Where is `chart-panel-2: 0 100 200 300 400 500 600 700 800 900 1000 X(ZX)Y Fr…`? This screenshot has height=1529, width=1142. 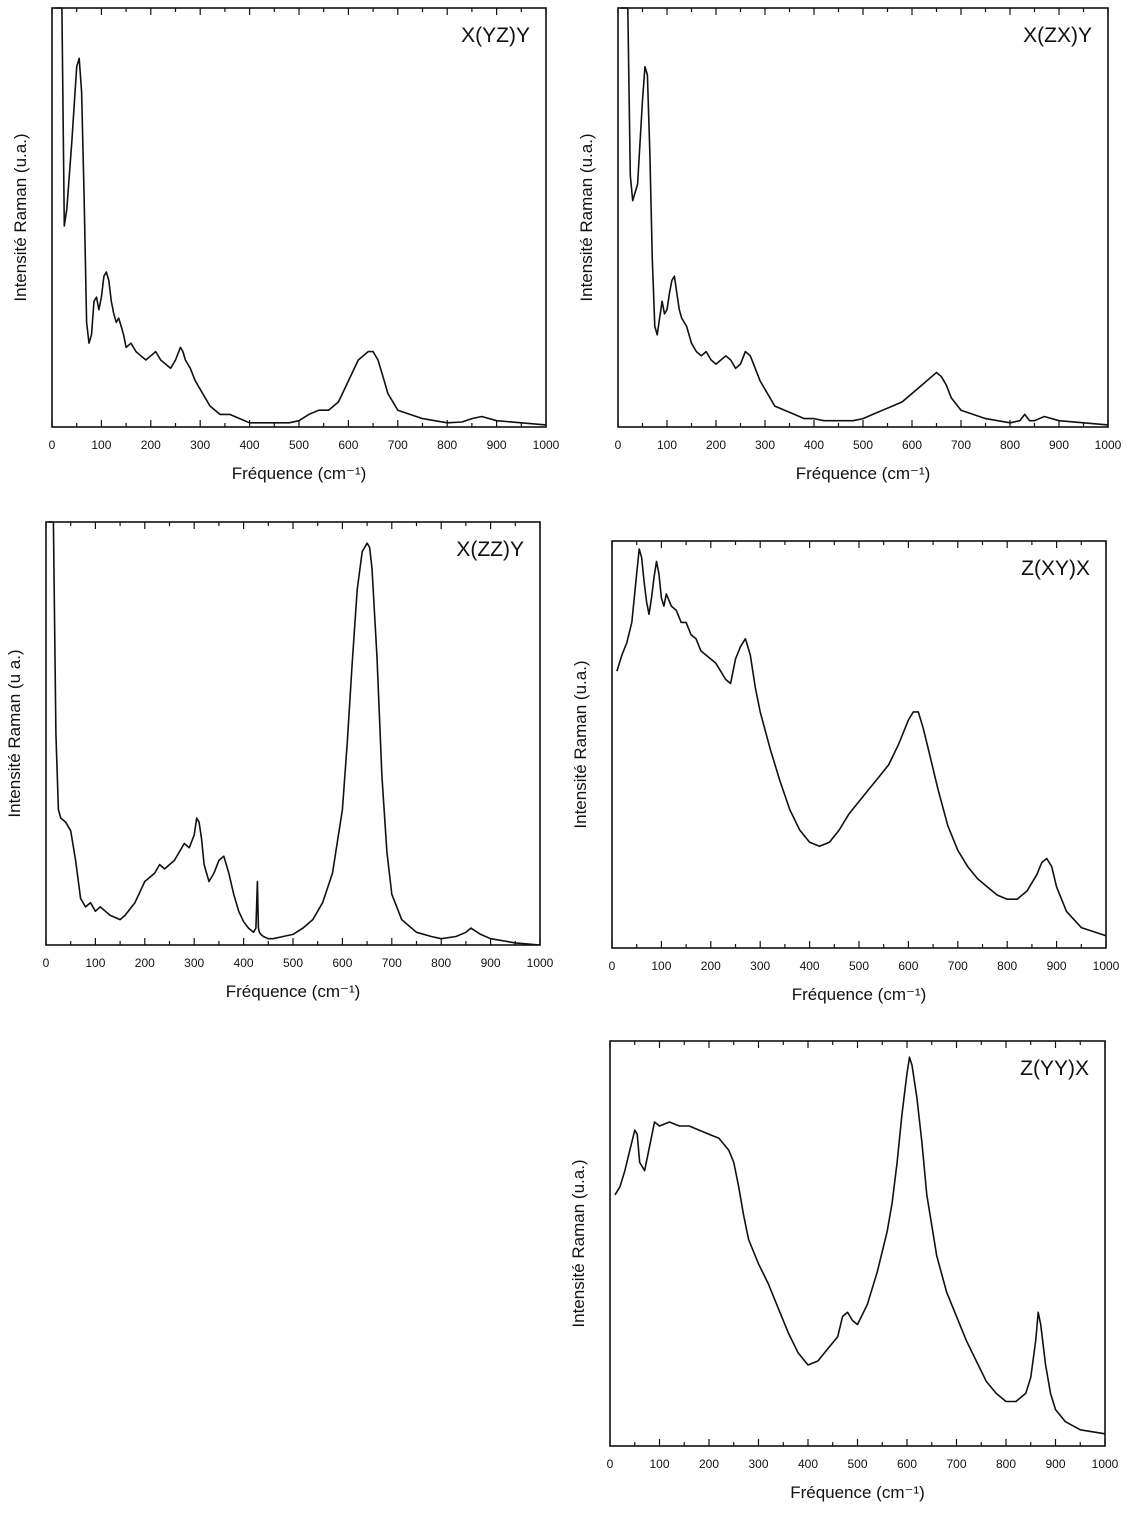 chart-panel-2: 0 100 200 300 400 500 600 700 800 900 1000 X(ZX)Y Fr… is located at coordinates (849, 245).